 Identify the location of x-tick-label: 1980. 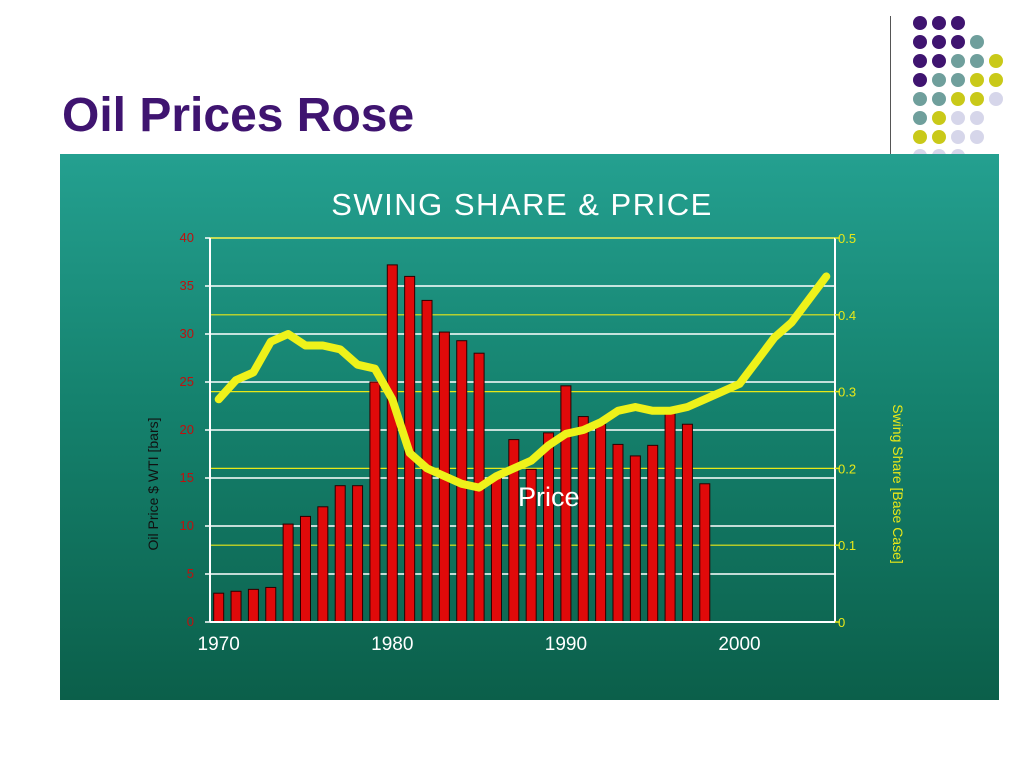
(392, 644).